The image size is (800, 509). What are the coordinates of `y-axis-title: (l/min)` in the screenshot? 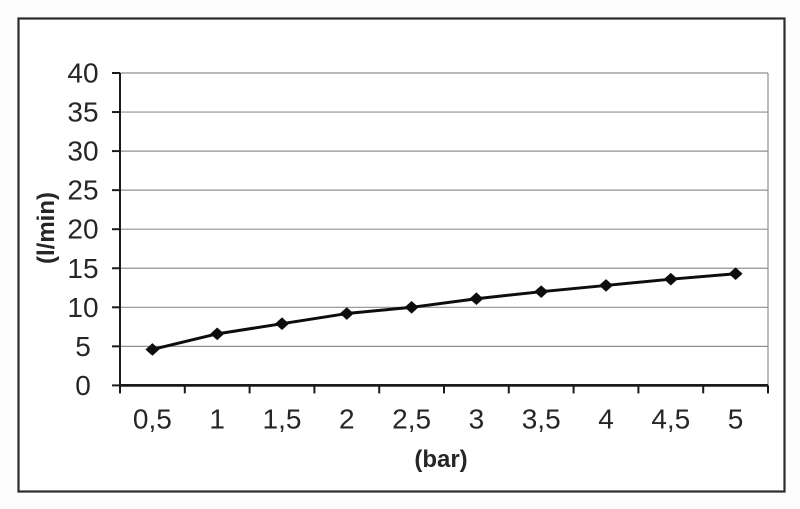 It's located at (46, 228).